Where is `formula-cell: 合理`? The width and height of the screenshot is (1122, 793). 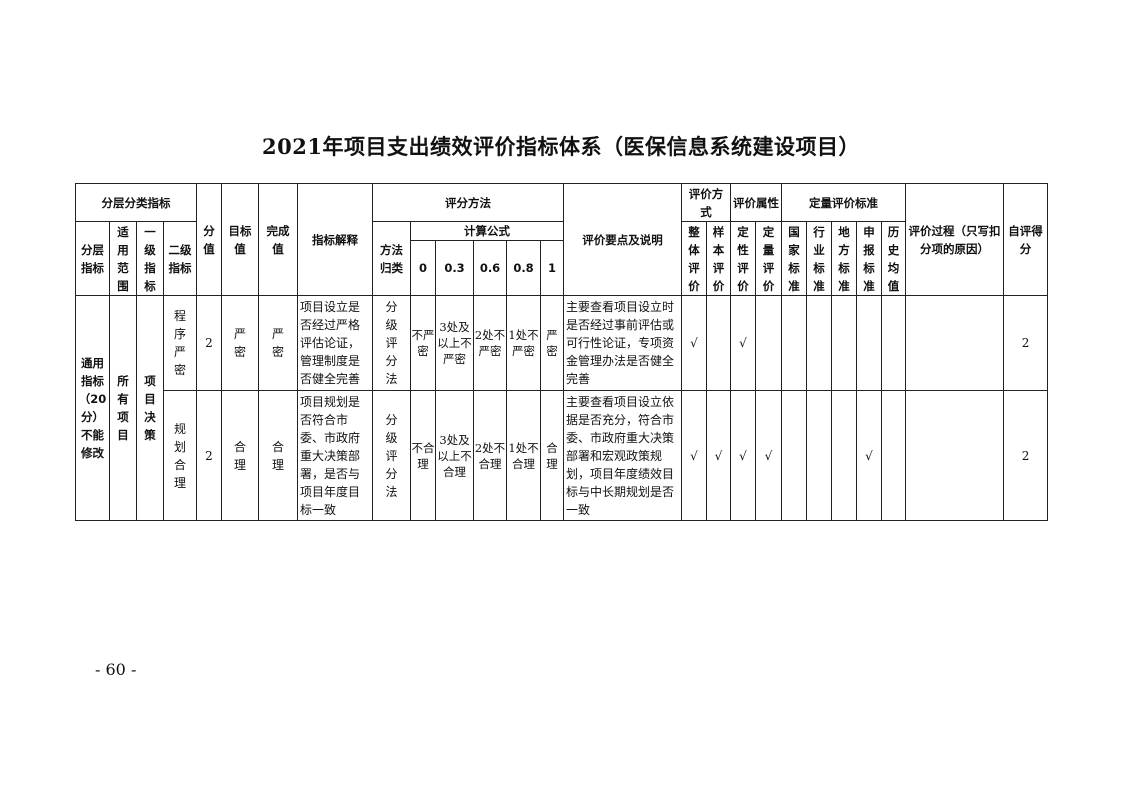
formula-cell: 合理 is located at coordinates (552, 455).